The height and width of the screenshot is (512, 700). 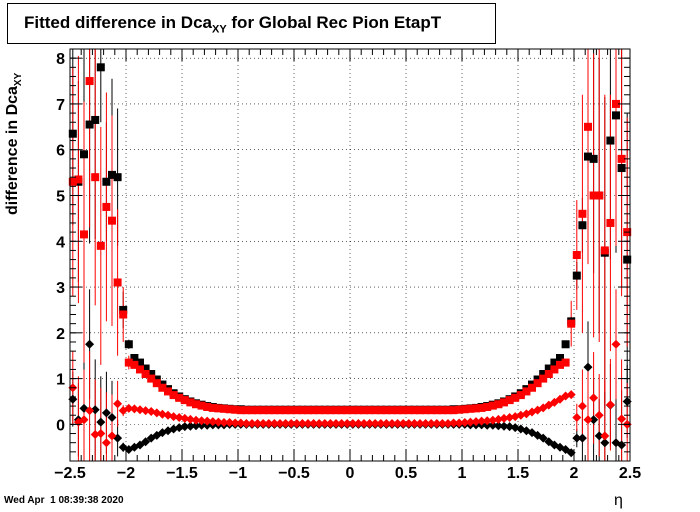 I want to click on y-tick-label: 5, so click(x=60, y=196).